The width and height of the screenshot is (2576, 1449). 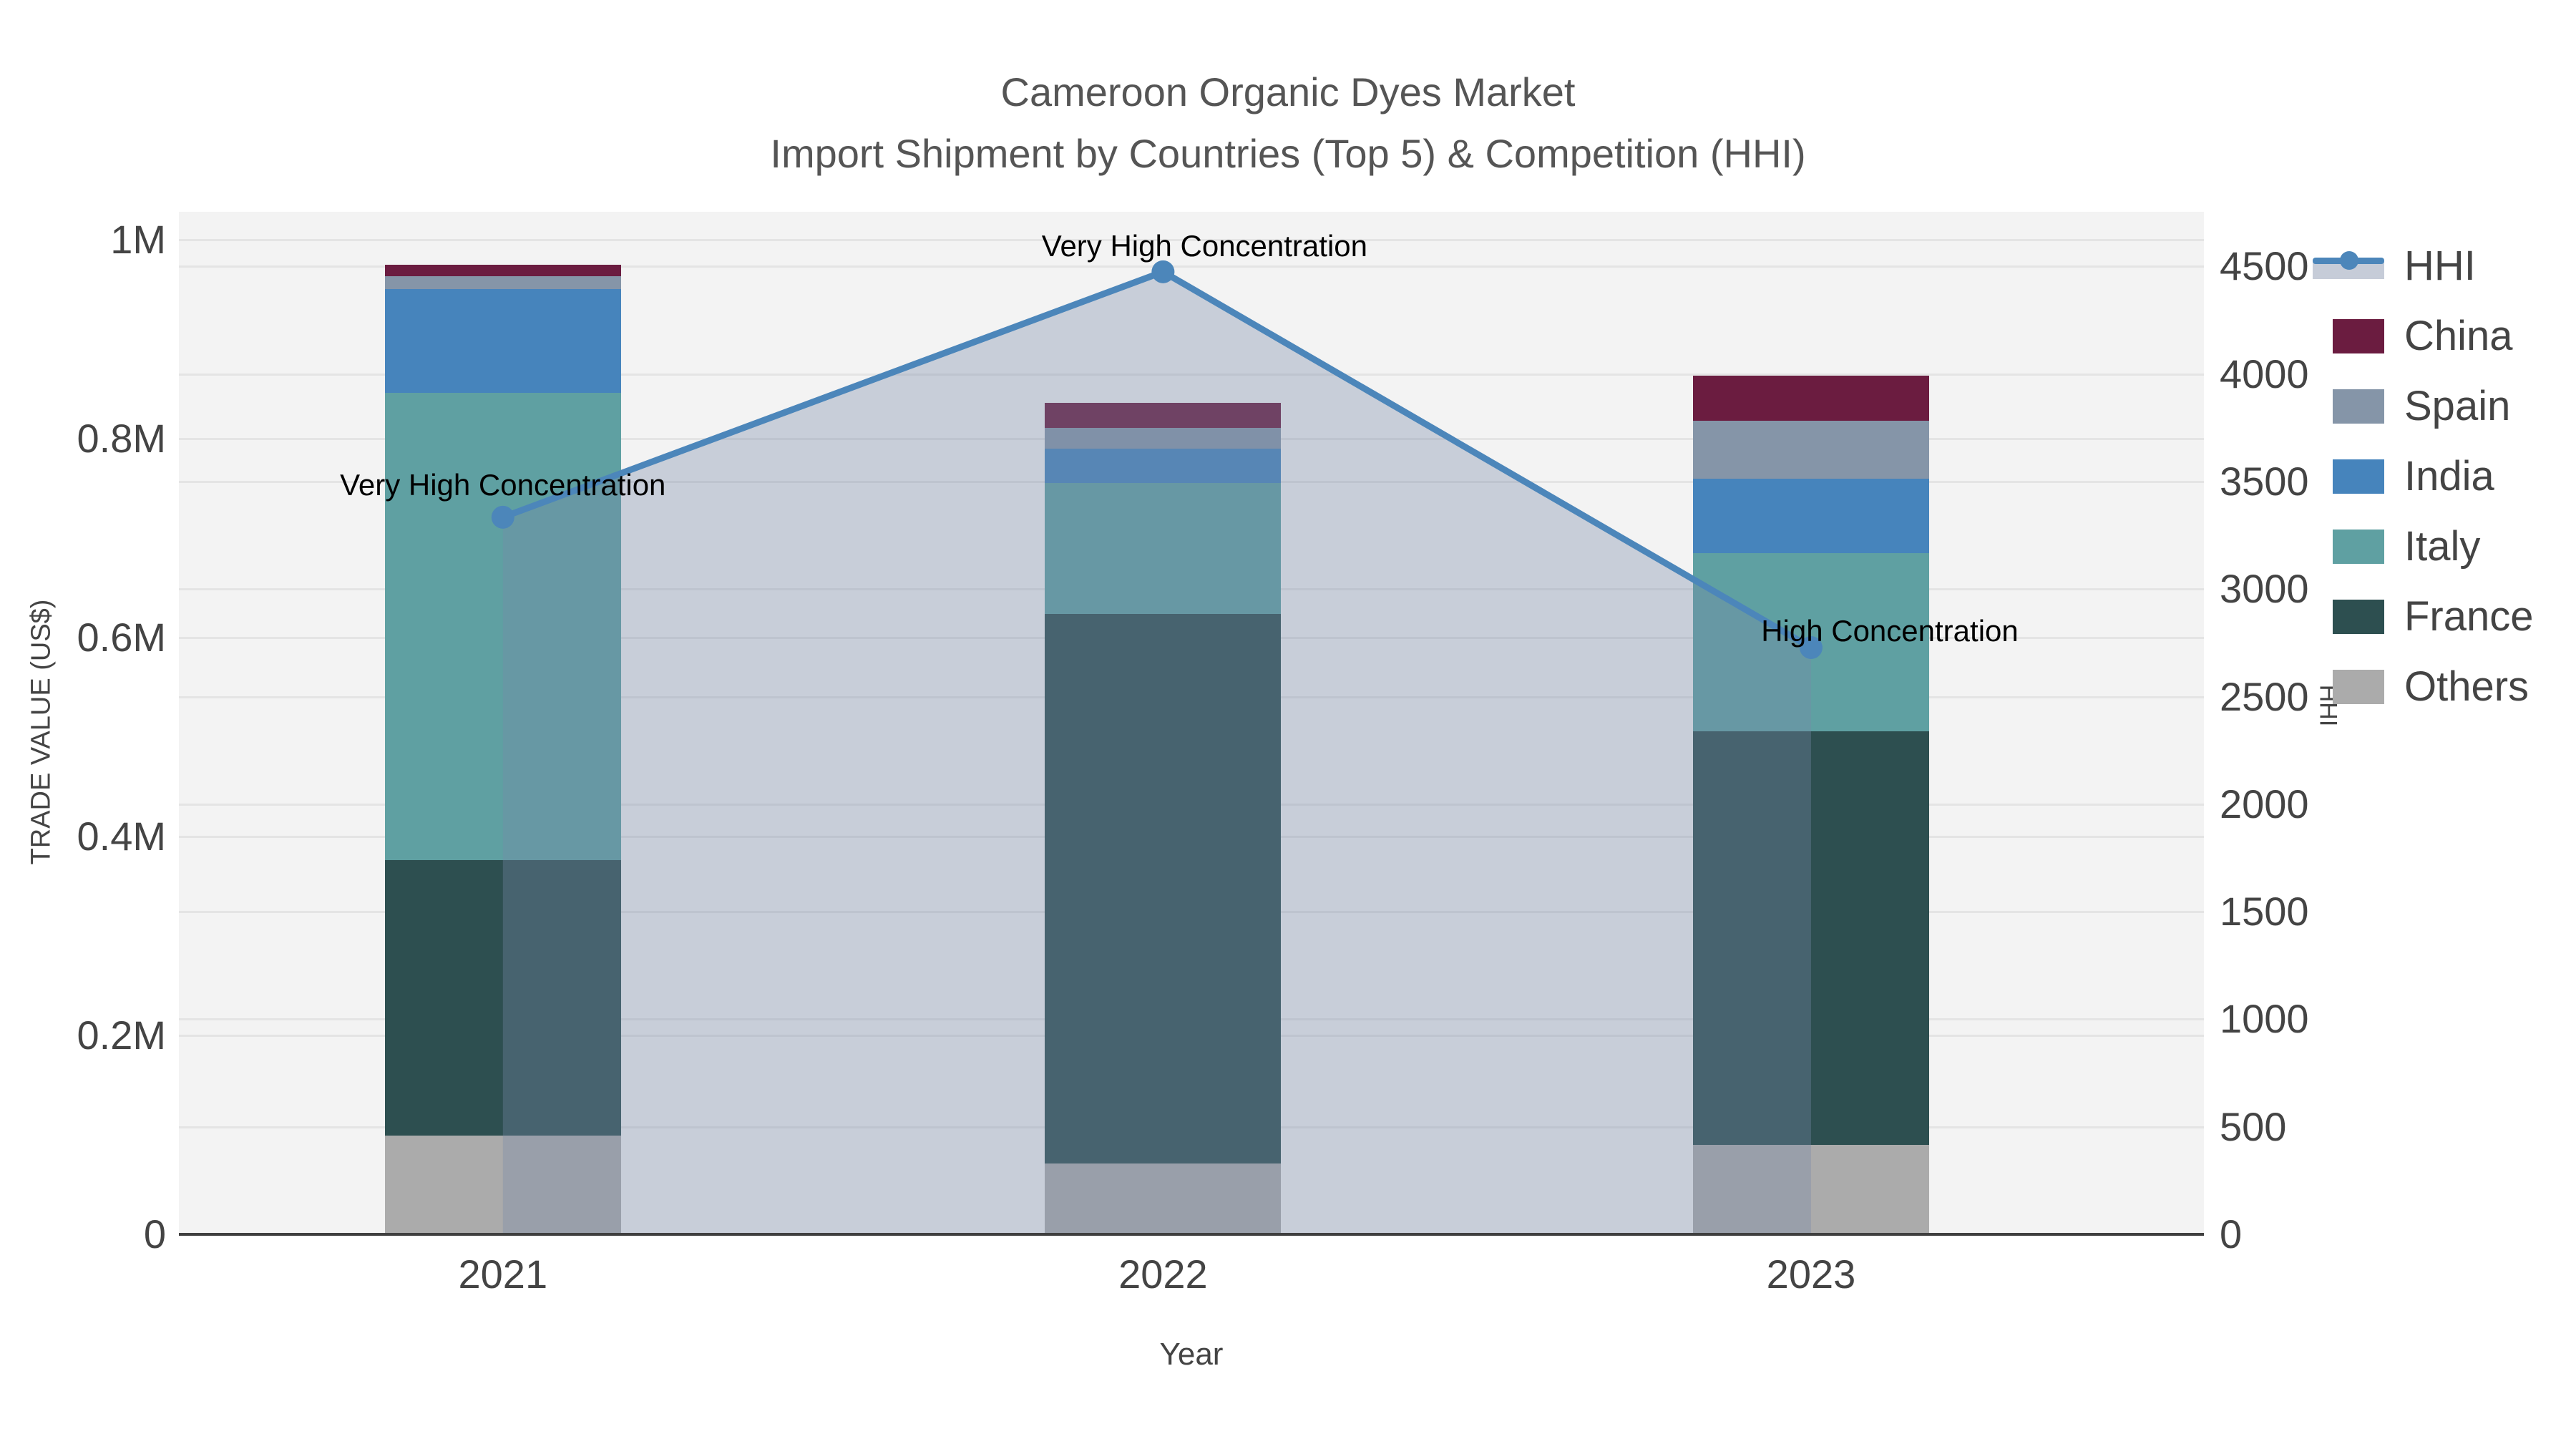 What do you see at coordinates (1810, 398) in the screenshot?
I see `bar-segment-2023-china` at bounding box center [1810, 398].